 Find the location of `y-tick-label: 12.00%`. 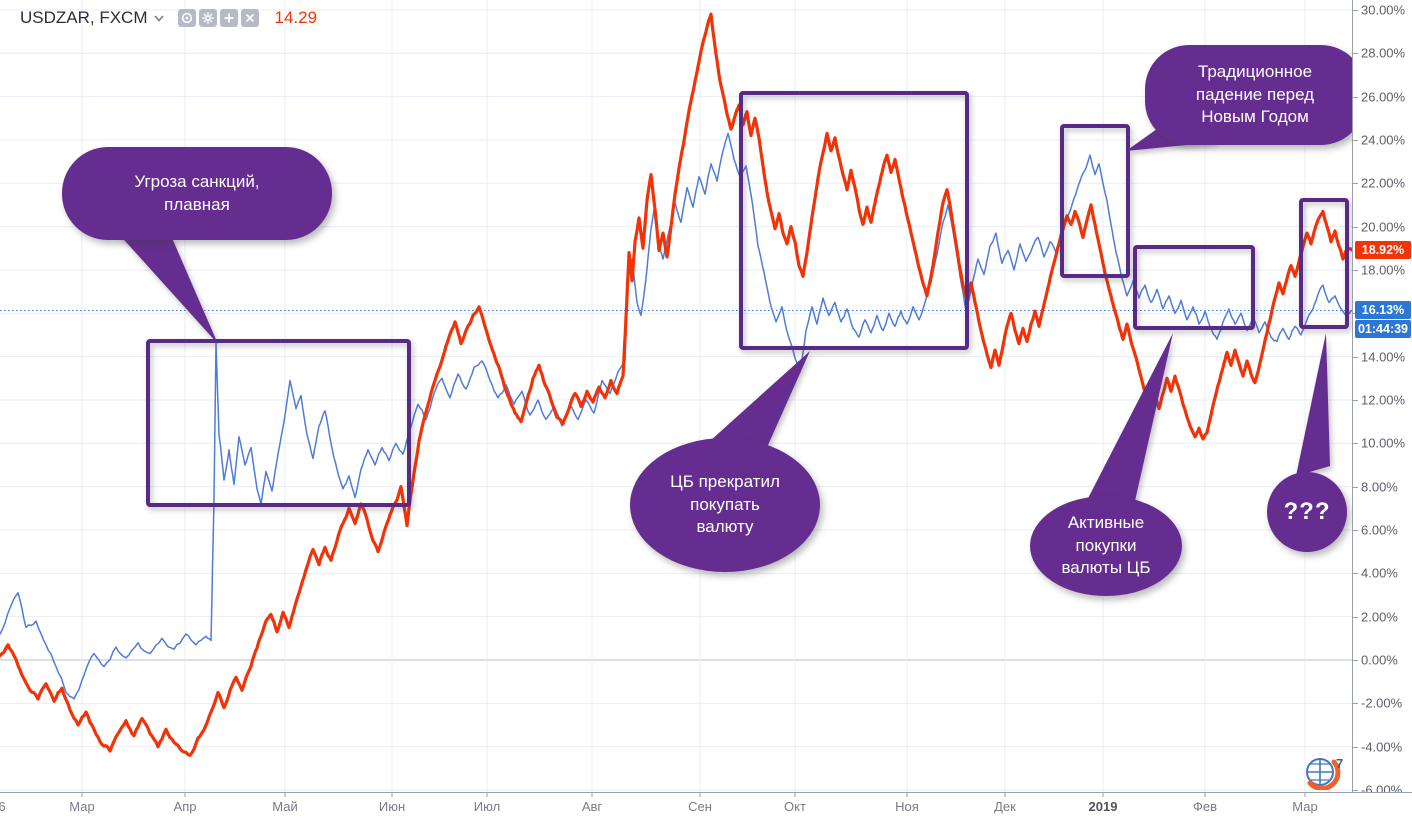

y-tick-label: 12.00% is located at coordinates (1383, 400).